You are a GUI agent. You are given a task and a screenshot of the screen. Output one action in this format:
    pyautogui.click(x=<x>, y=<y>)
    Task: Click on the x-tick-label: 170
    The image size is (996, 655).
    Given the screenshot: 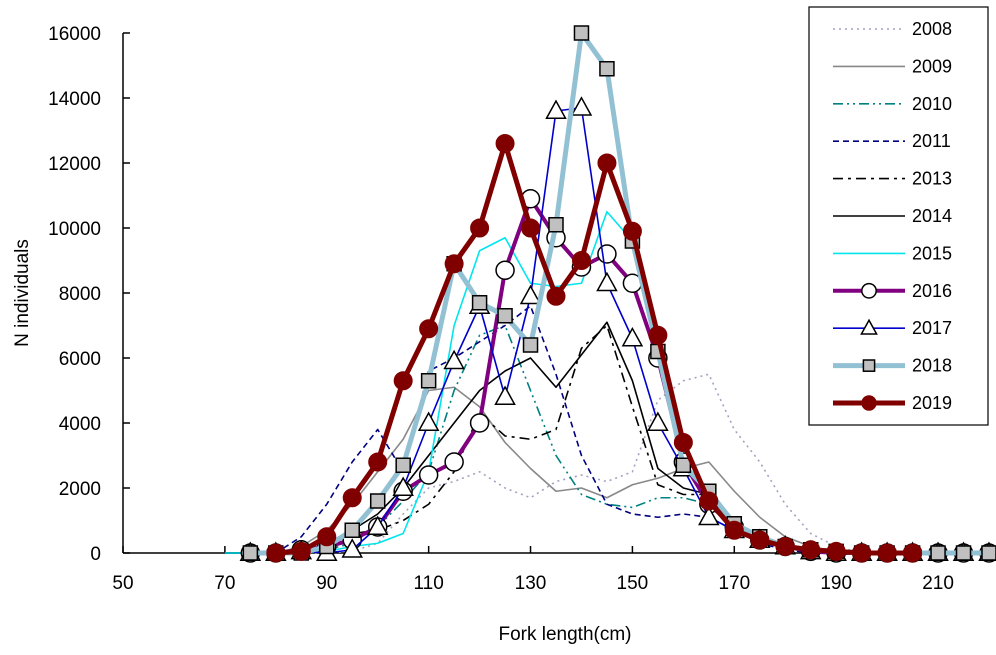 What is the action you would take?
    pyautogui.click(x=734, y=583)
    